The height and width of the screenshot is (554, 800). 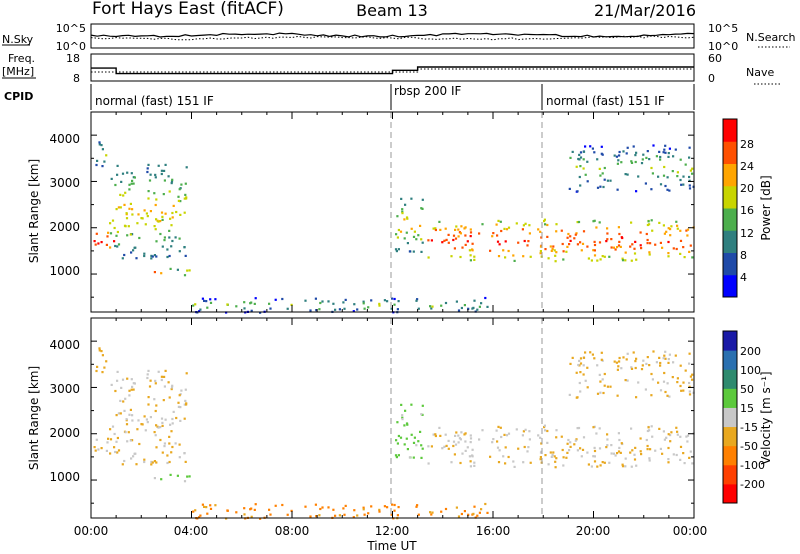 I want to click on noise-panel-frame, so click(x=392, y=36).